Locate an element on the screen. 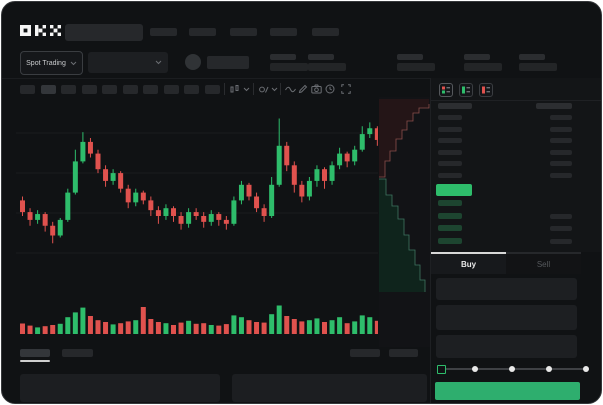  fullscreen-icon is located at coordinates (346, 89).